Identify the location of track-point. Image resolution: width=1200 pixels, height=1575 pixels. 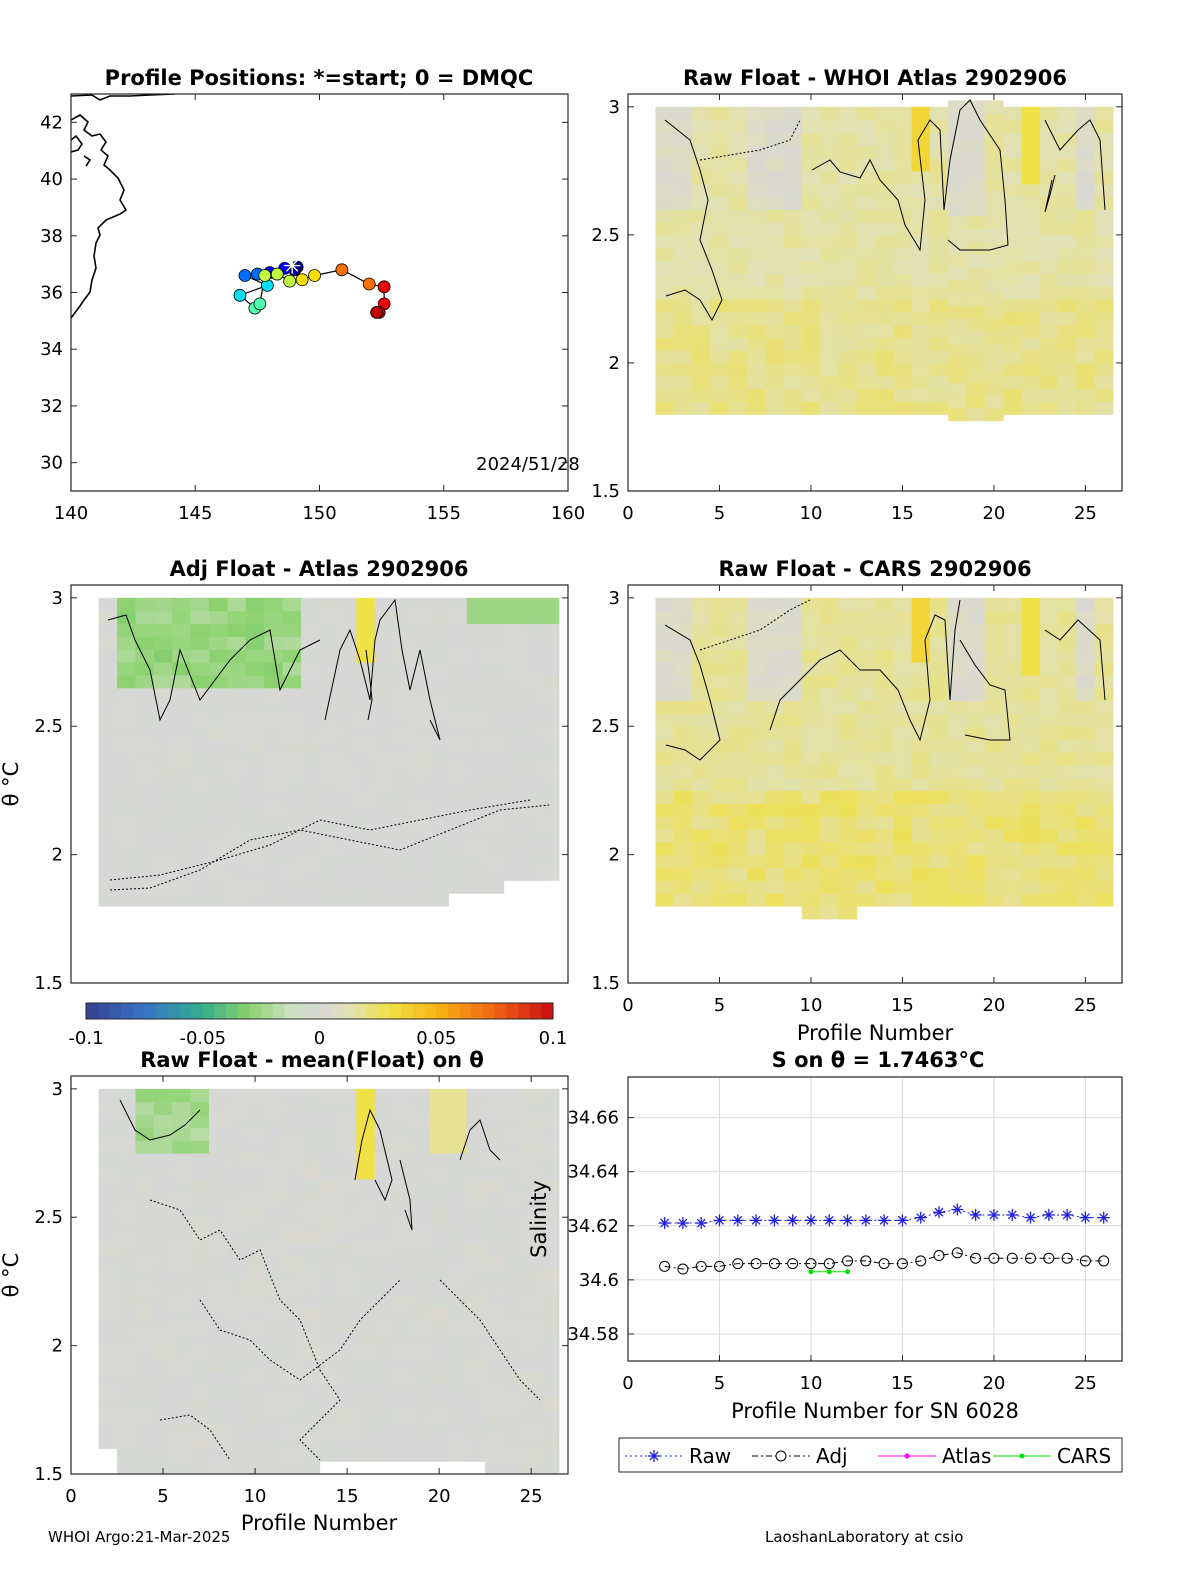
(260, 304).